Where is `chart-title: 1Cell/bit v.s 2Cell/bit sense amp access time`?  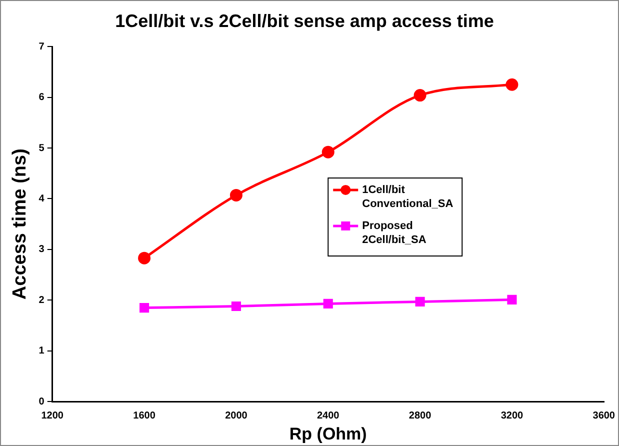 chart-title: 1Cell/bit v.s 2Cell/bit sense amp access time is located at coordinates (304, 20).